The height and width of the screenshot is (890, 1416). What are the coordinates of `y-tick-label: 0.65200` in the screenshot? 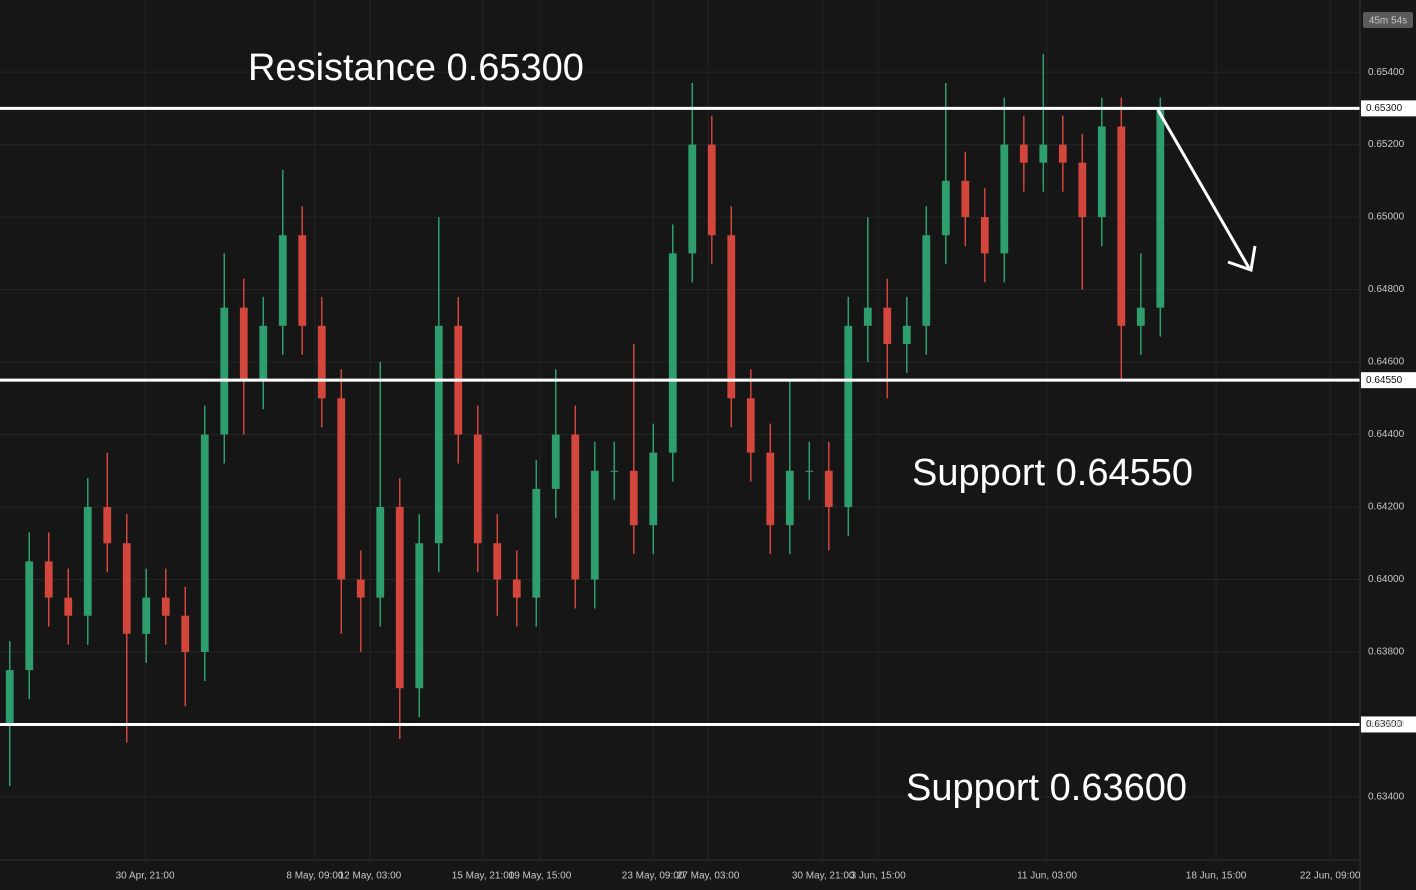 It's located at (1386, 144).